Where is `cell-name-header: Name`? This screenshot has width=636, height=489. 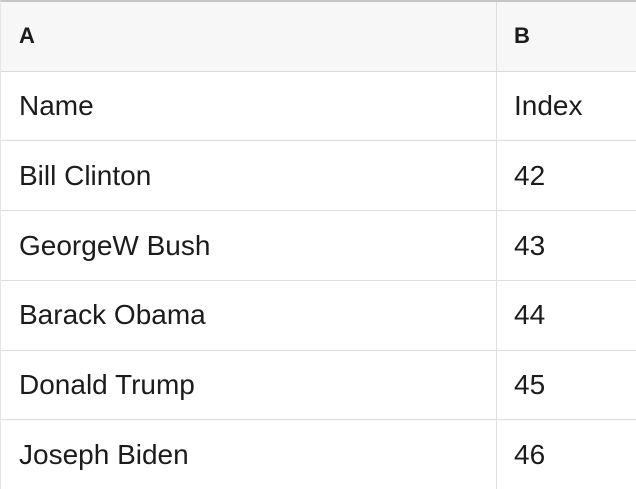
cell-name-header: Name is located at coordinates (249, 106).